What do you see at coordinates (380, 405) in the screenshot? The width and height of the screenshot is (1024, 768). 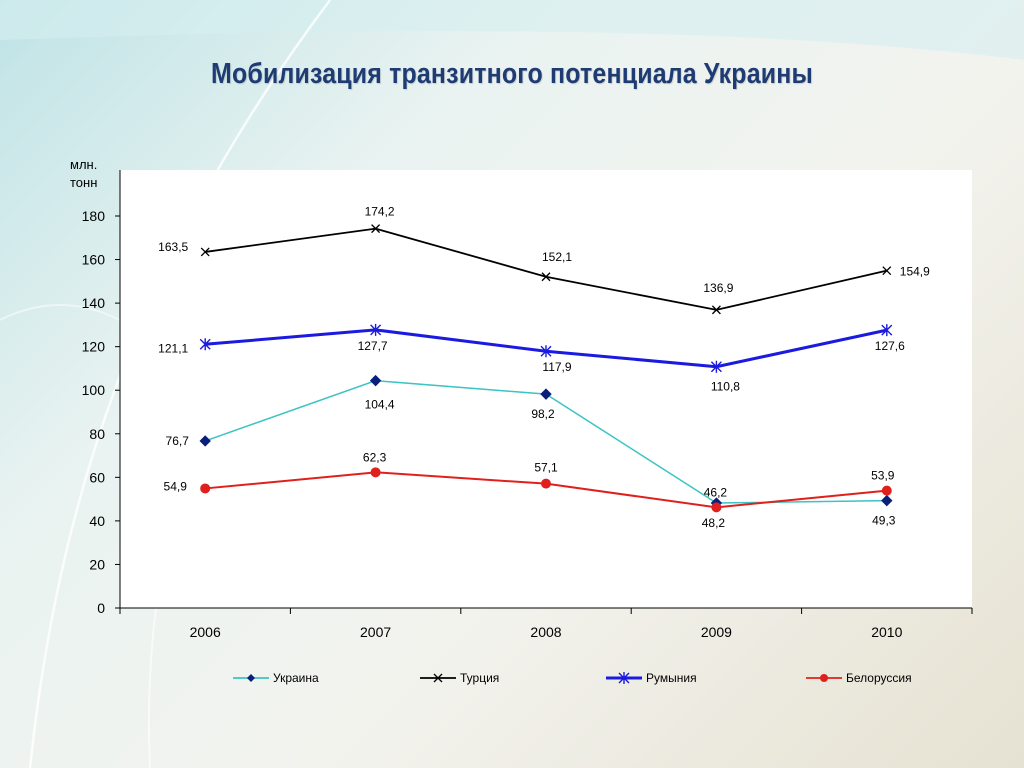 I see `data-label: 104,4` at bounding box center [380, 405].